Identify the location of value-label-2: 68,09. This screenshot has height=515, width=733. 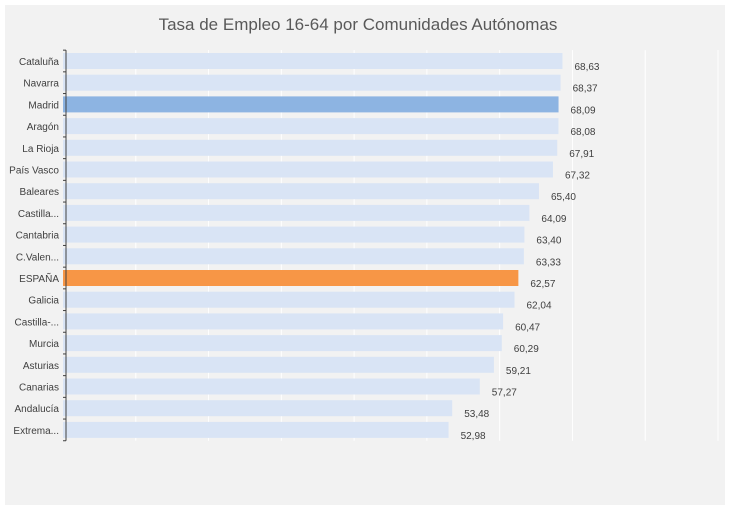
(583, 110).